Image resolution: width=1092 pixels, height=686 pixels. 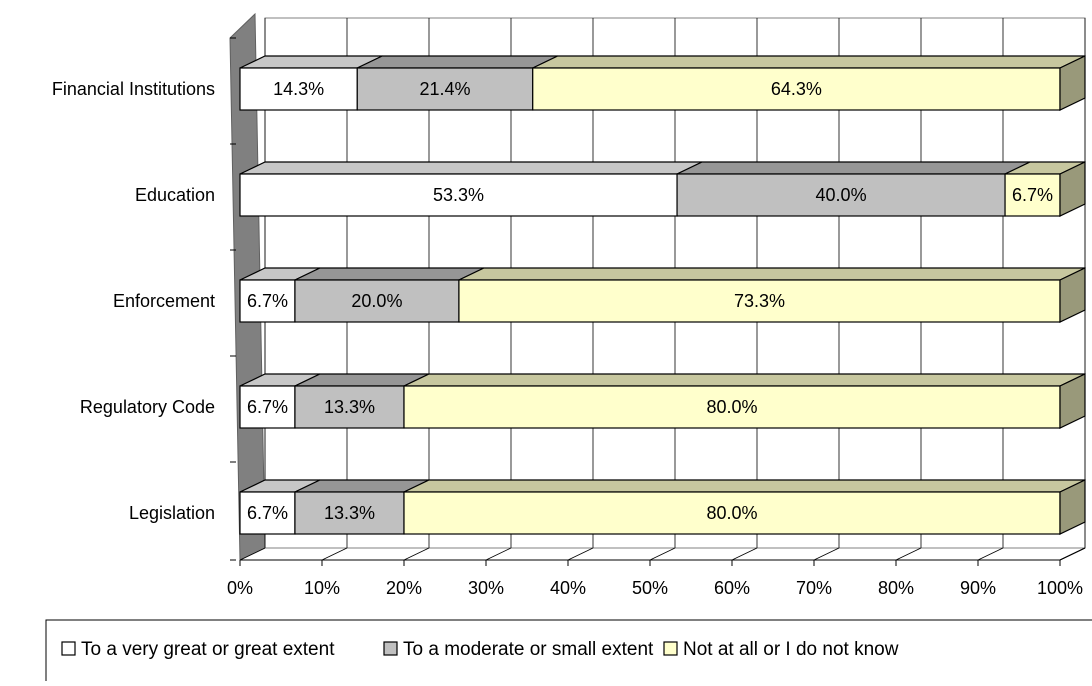 I want to click on x-tick-label: 20%, so click(x=404, y=588).